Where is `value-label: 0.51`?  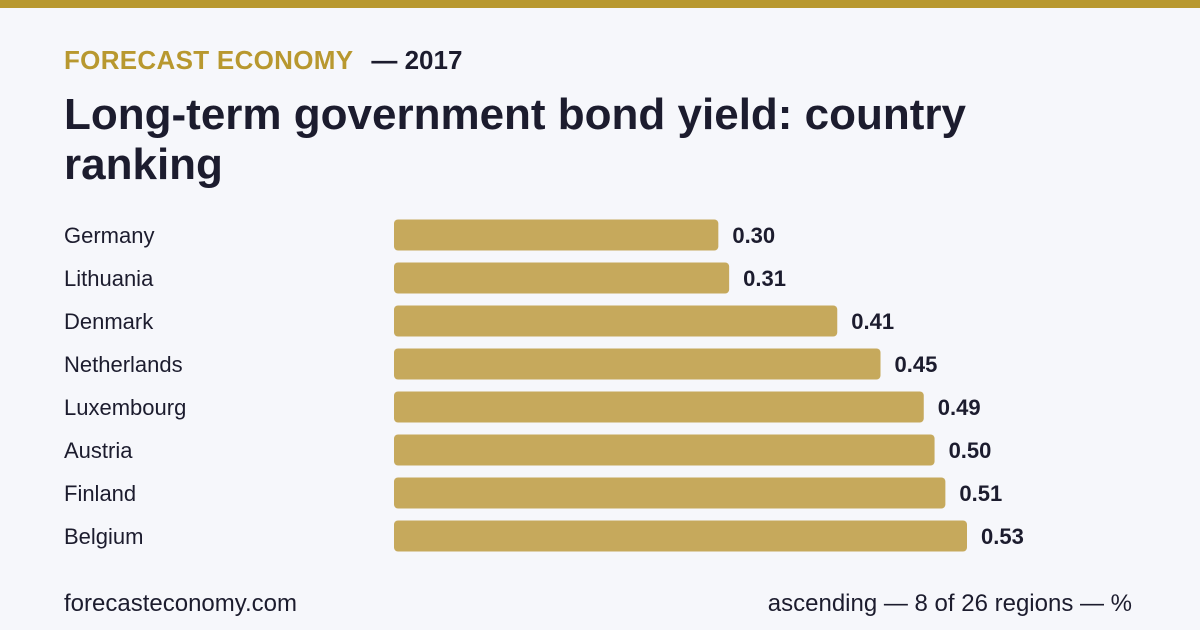 value-label: 0.51 is located at coordinates (980, 493).